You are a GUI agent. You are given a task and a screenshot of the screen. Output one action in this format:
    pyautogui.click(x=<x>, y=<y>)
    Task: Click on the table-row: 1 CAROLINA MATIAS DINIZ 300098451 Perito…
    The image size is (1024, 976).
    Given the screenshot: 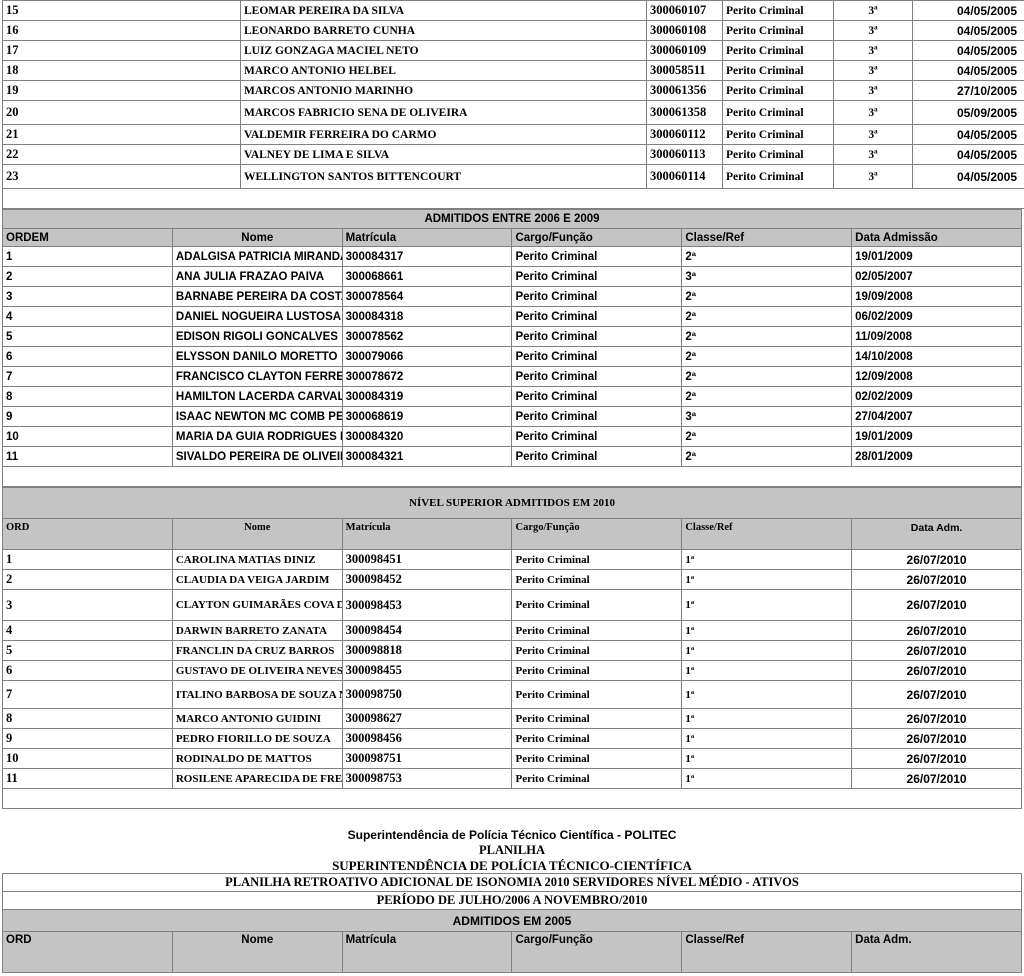 What is the action you would take?
    pyautogui.click(x=512, y=559)
    